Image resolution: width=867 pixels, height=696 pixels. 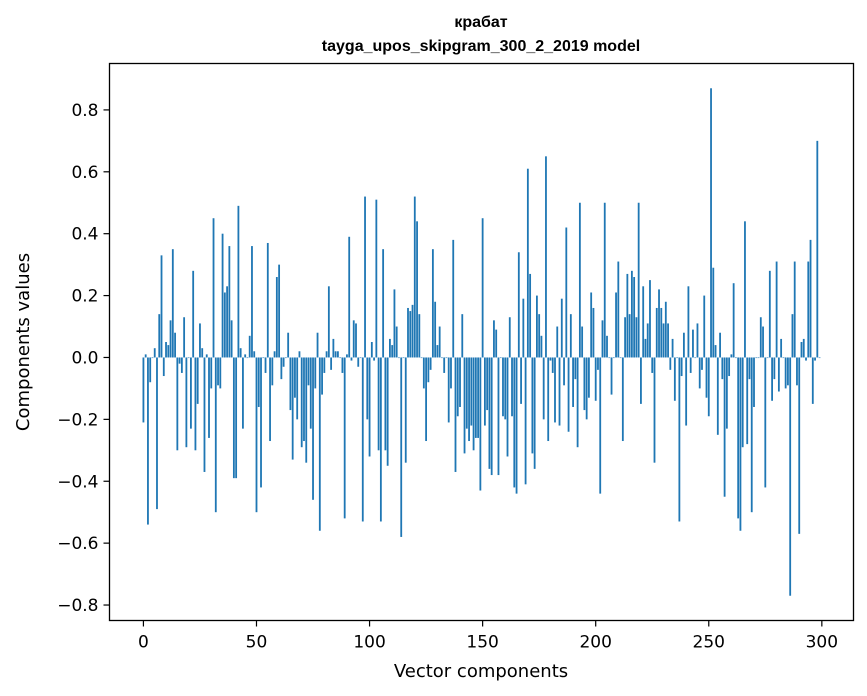 What do you see at coordinates (84, 173) in the screenshot?
I see `y-tick-label: 0.6` at bounding box center [84, 173].